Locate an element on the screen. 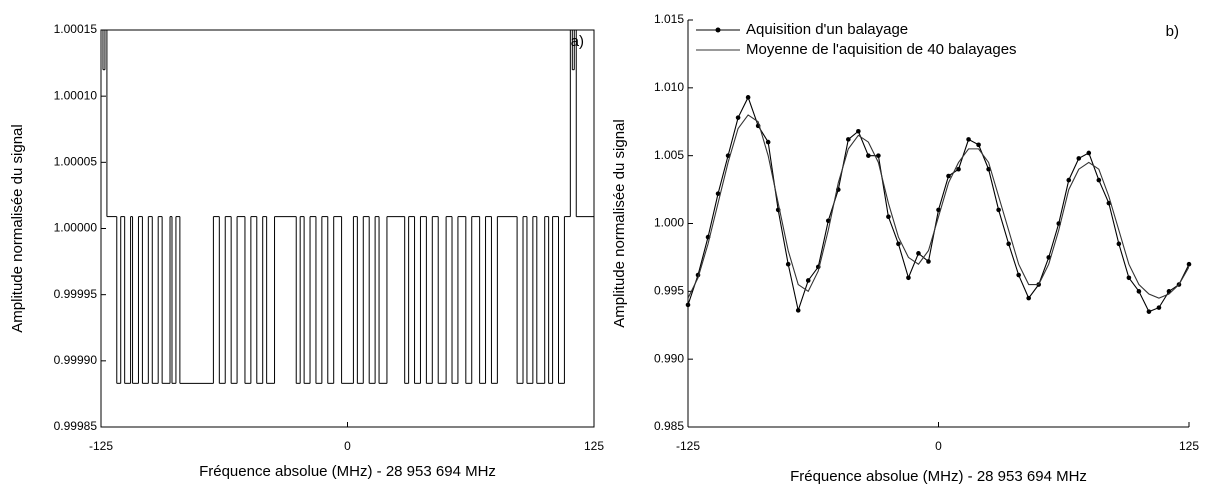 The width and height of the screenshot is (1207, 486). y-tick-label: 1.00015 is located at coordinates (76, 29).